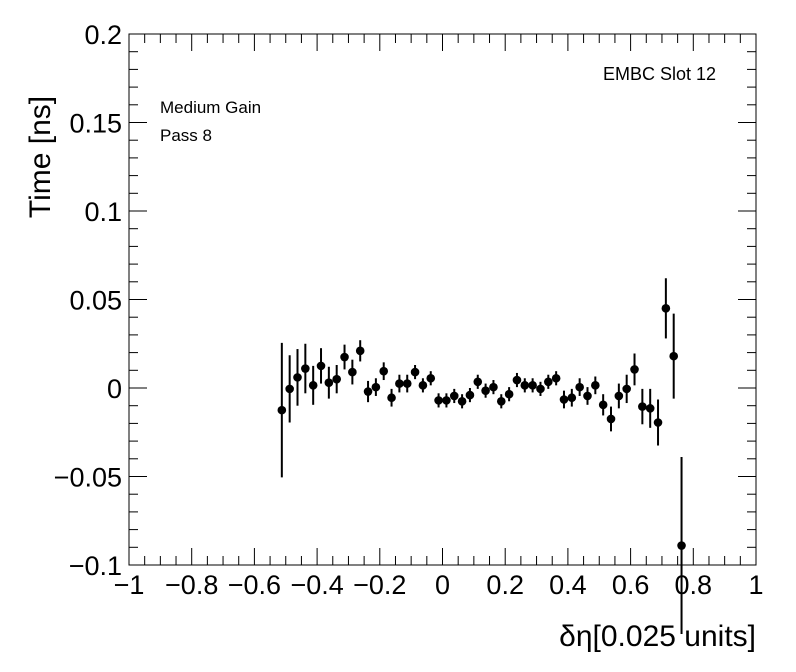 This screenshot has height=672, width=796. Describe the element at coordinates (114, 389) in the screenshot. I see `y-tick-label: 0` at that location.